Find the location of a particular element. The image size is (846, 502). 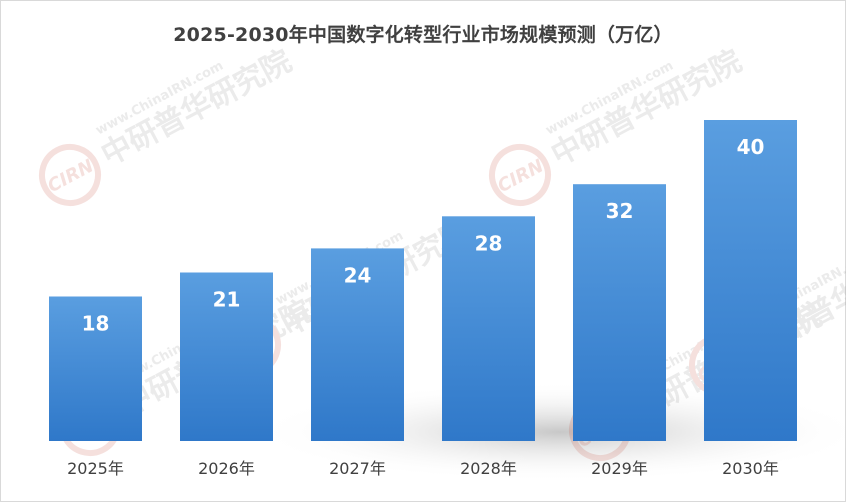

data-label: 24 is located at coordinates (358, 275).